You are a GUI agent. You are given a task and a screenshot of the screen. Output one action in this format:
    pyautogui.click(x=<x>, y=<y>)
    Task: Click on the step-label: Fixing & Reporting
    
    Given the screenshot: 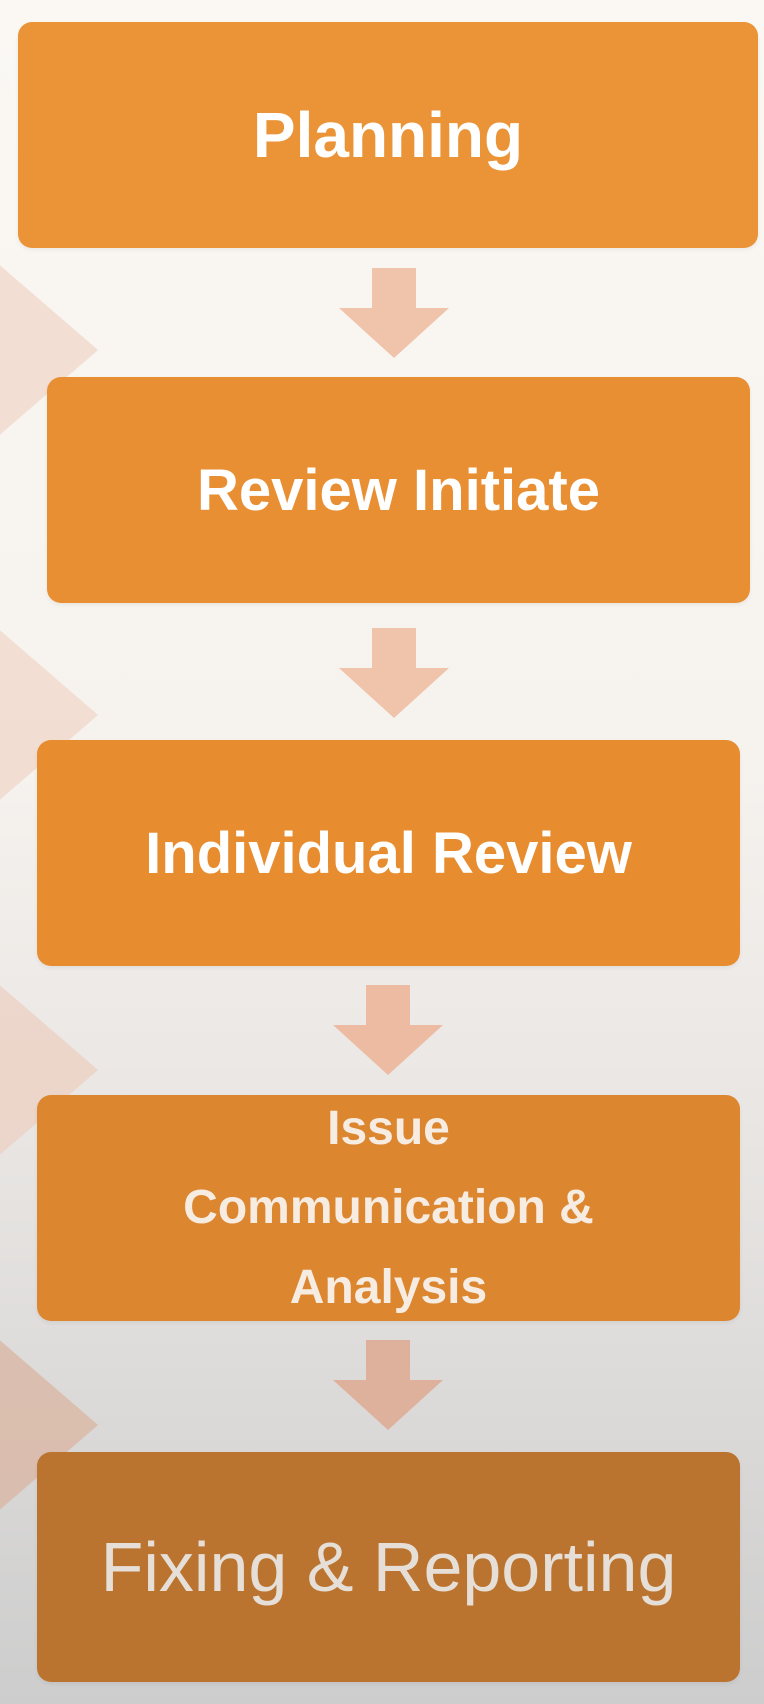 What is the action you would take?
    pyautogui.click(x=388, y=1567)
    